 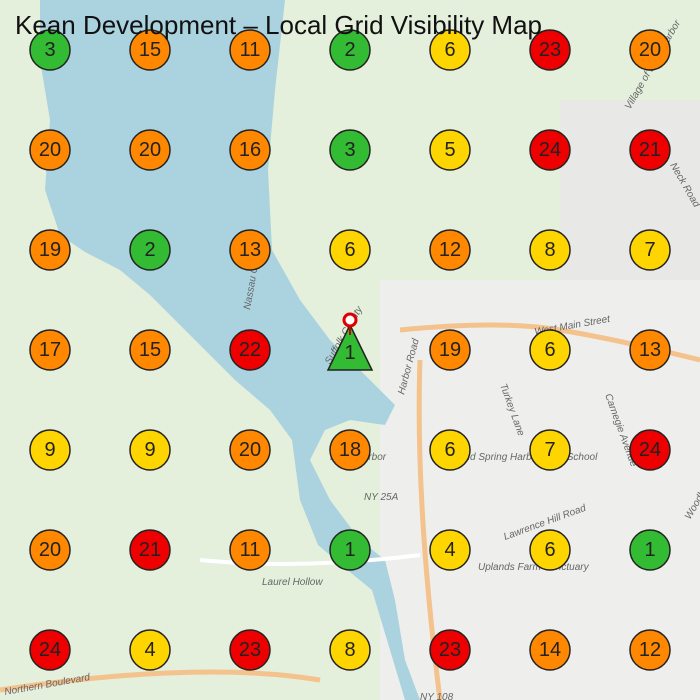 I want to click on grid-cell: 8, so click(x=350, y=650).